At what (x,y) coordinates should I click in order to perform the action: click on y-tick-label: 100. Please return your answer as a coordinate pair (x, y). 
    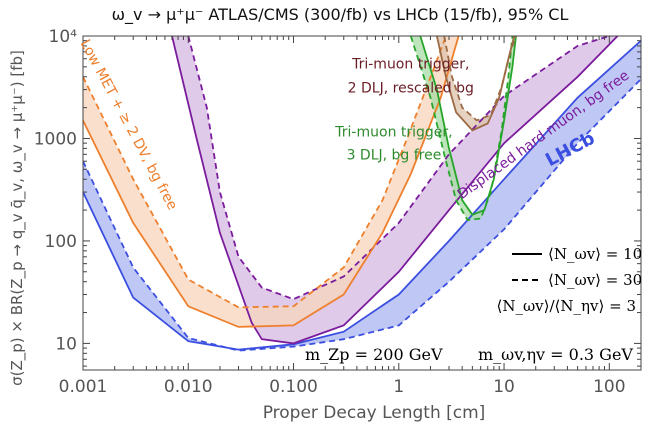
    Looking at the image, I should click on (61, 242).